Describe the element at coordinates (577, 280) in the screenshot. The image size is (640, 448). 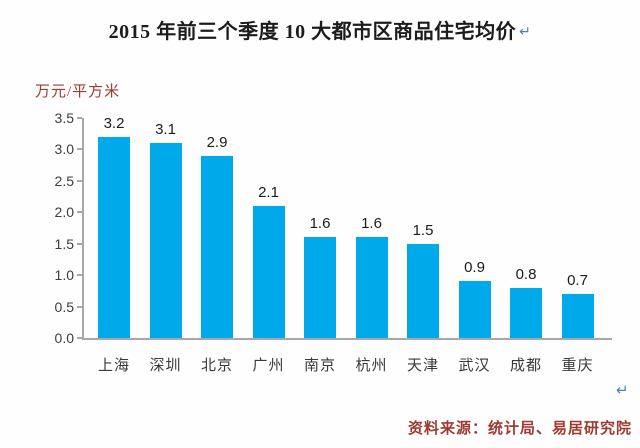
I see `bar-value-label: 0.7` at that location.